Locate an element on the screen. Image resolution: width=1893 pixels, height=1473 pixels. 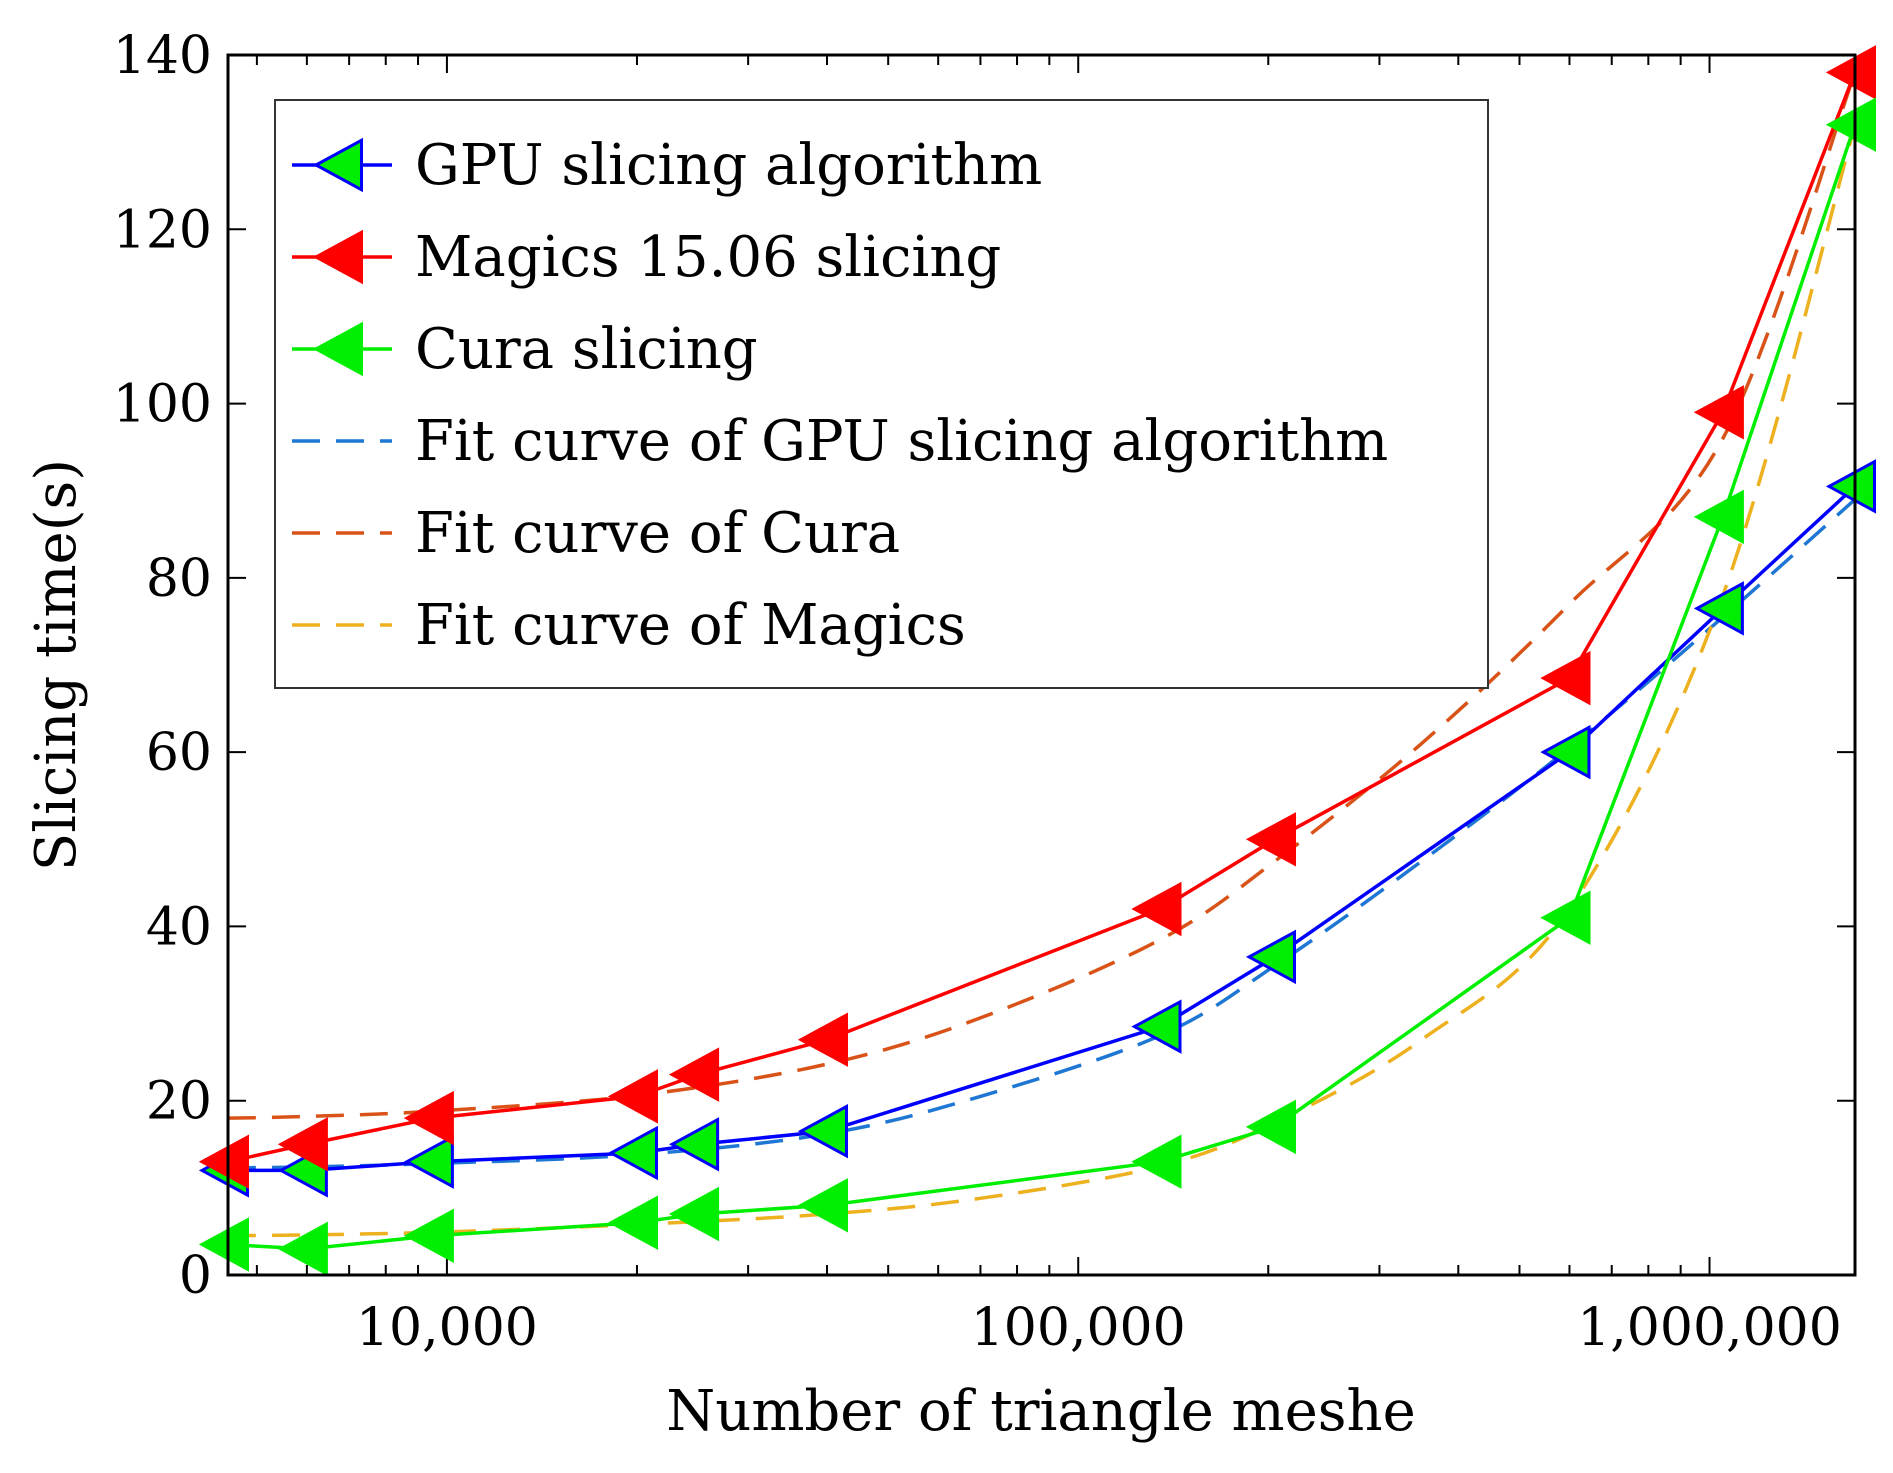
y-tick-label: 140 is located at coordinates (162, 56).